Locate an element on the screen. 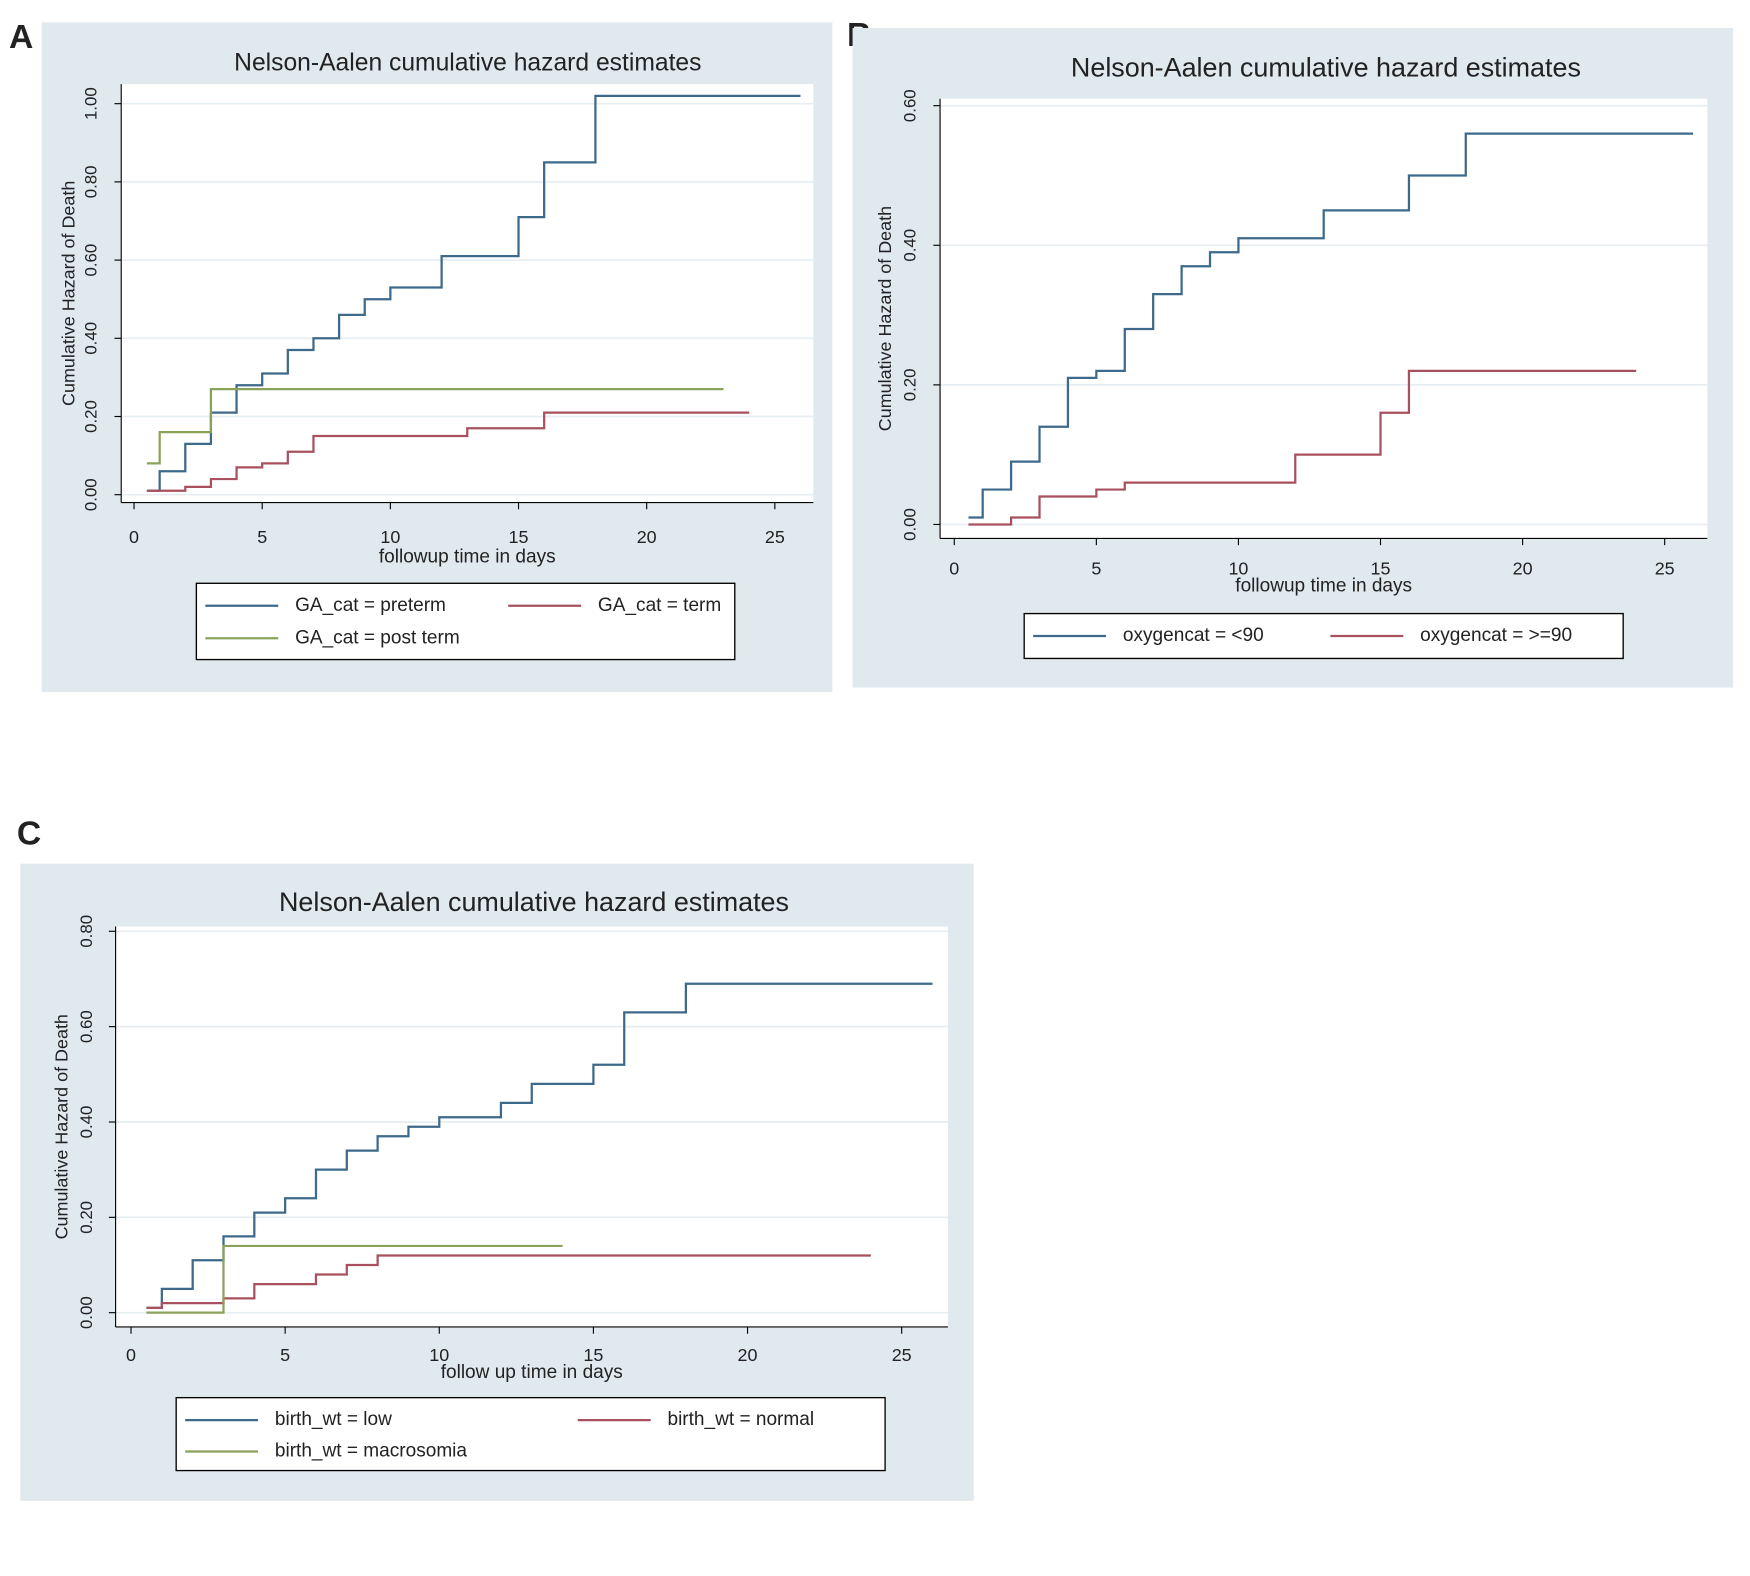 This screenshot has height=1576, width=1750. panel-label: A is located at coordinates (21, 37).